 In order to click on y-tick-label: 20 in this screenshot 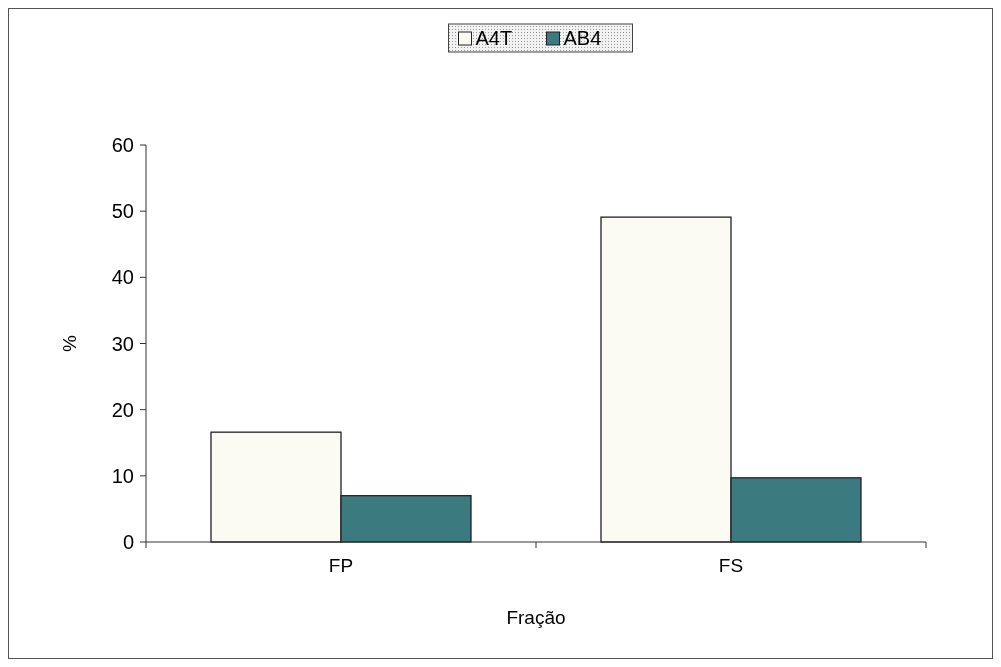, I will do `click(122, 409)`.